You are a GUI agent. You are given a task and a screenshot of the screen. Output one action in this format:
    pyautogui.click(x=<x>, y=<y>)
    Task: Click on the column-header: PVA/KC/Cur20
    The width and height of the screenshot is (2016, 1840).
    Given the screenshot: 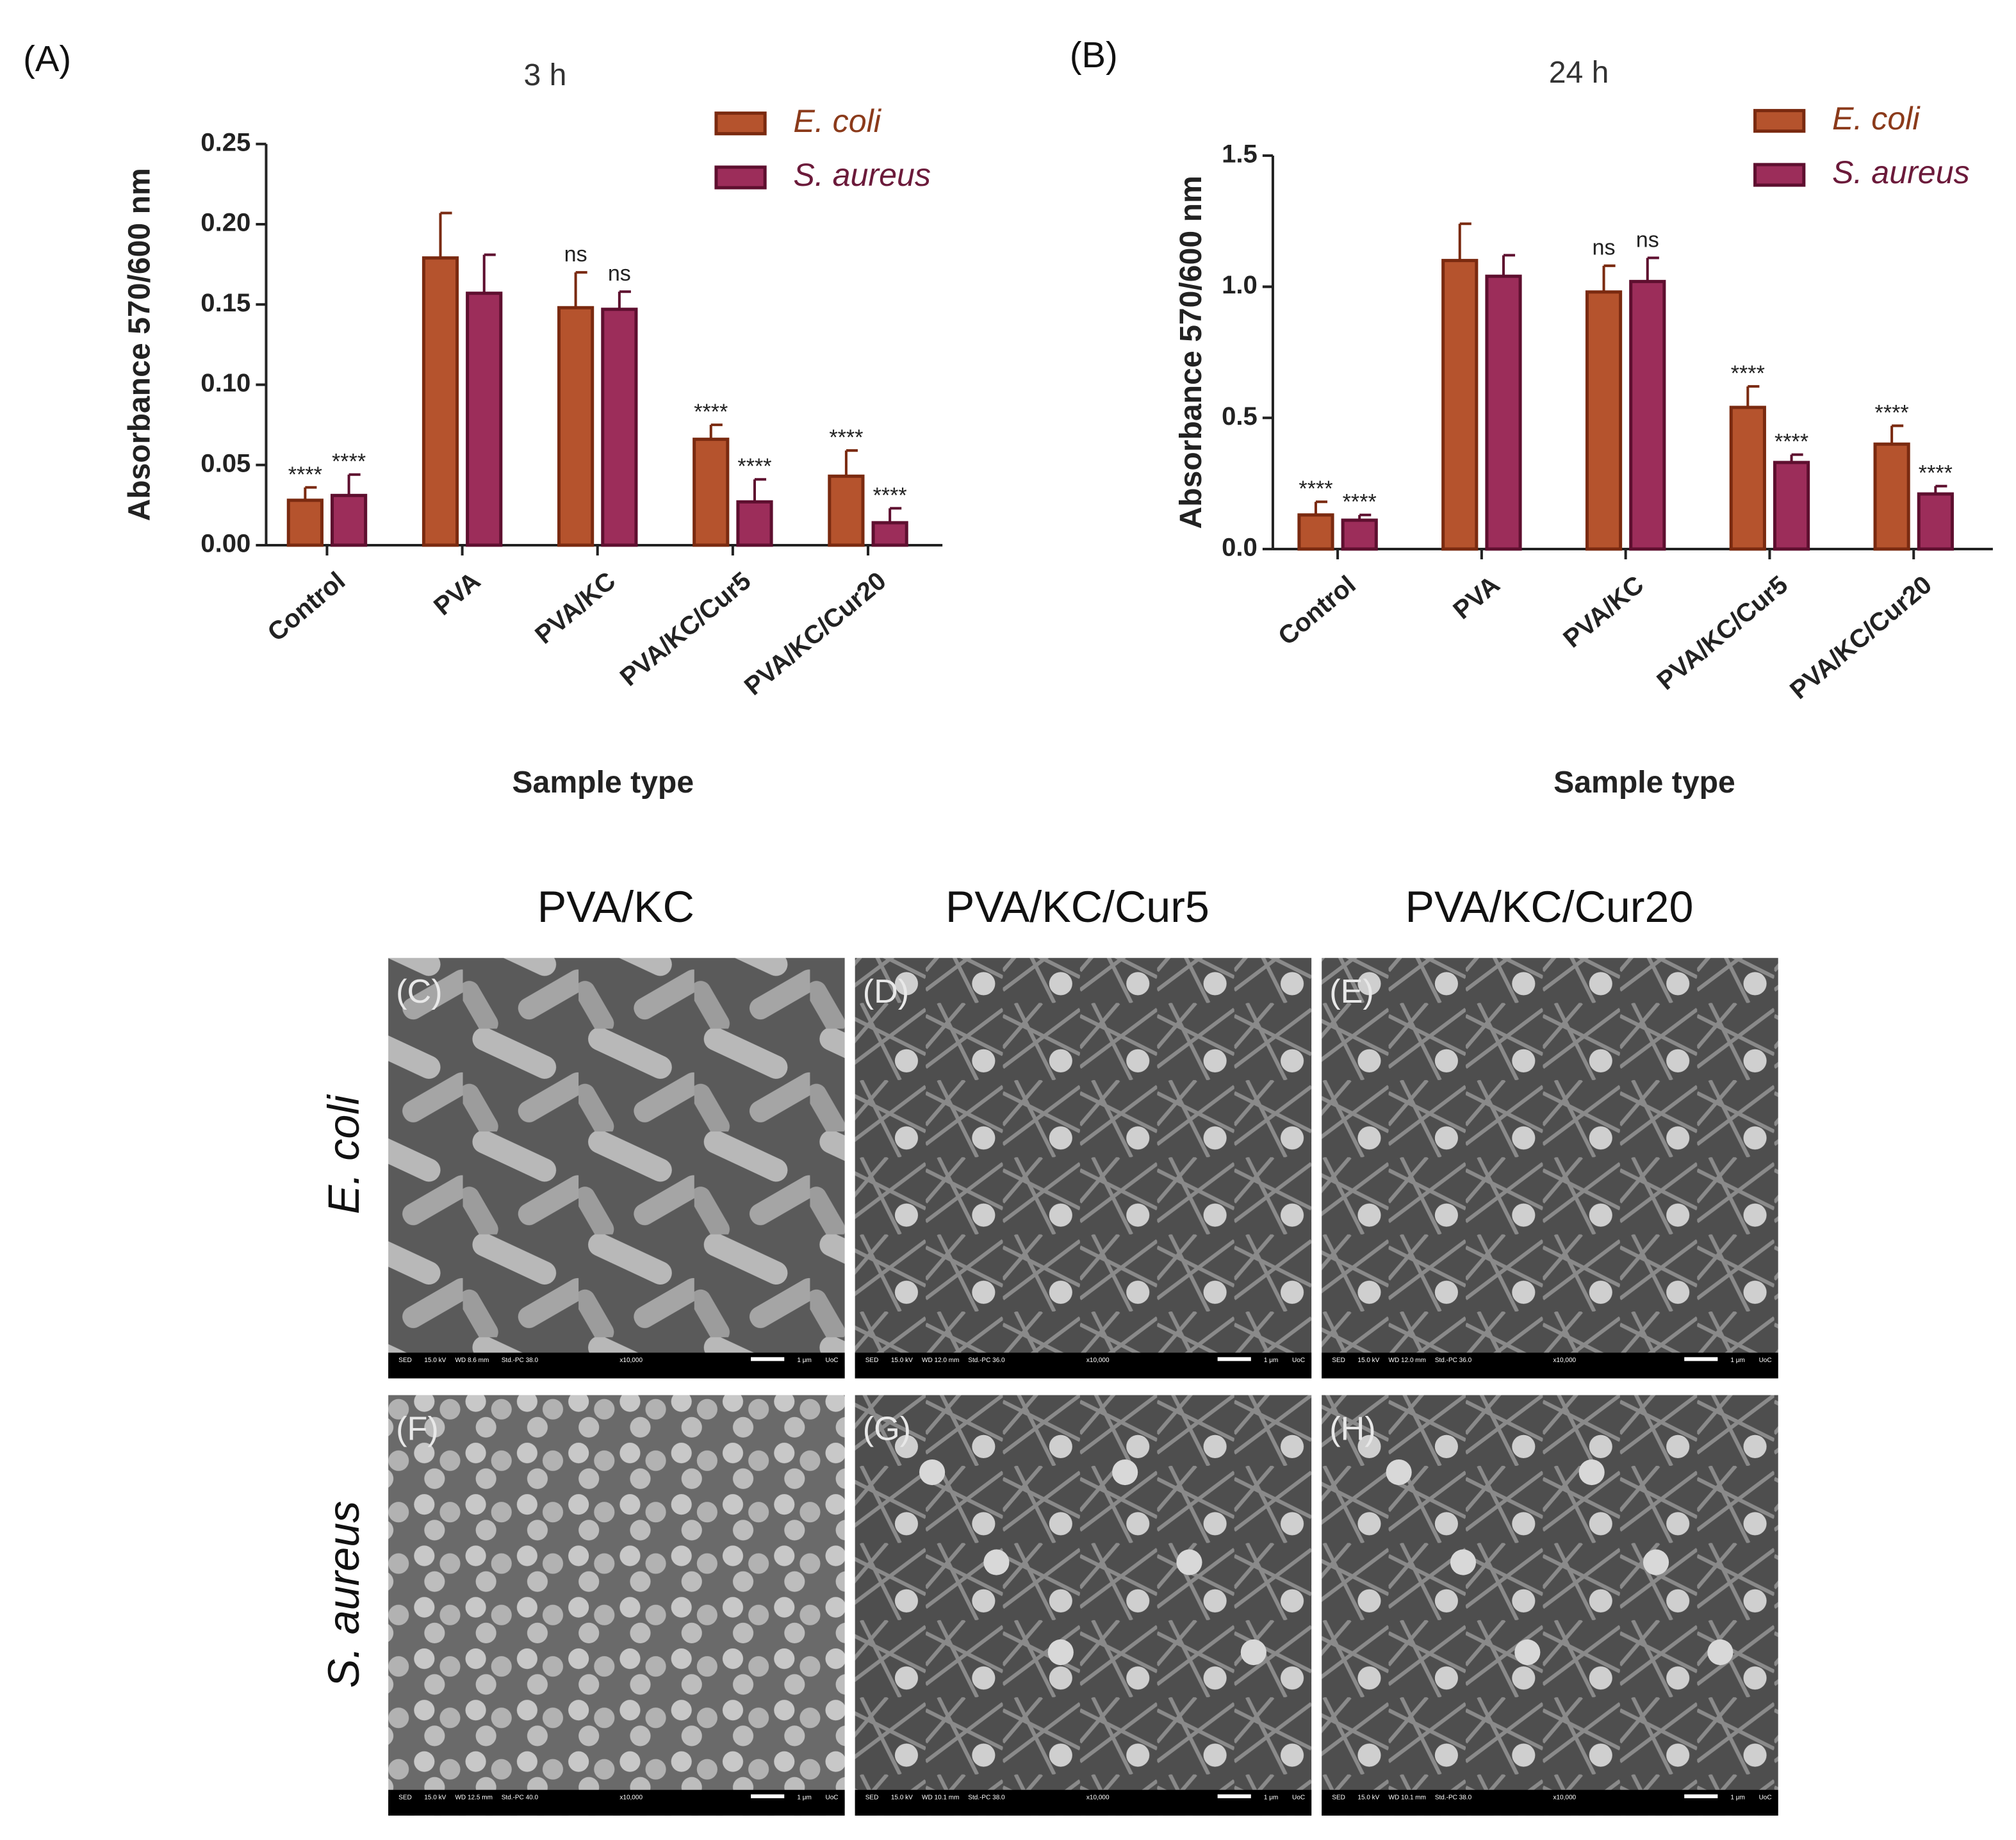 What is the action you would take?
    pyautogui.click(x=1549, y=908)
    